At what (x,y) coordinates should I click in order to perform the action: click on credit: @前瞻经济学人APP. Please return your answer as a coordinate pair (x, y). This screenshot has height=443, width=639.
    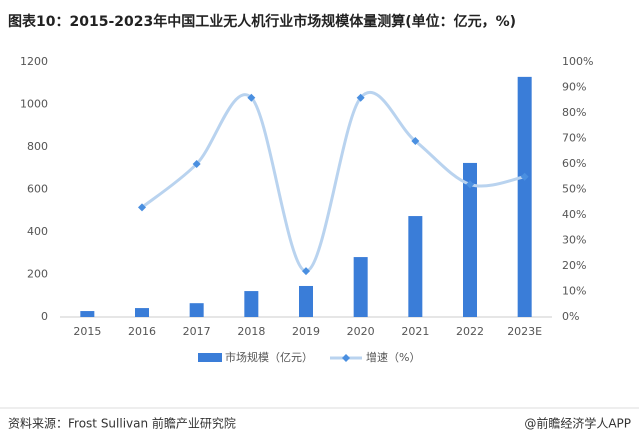
    Looking at the image, I should click on (577, 423).